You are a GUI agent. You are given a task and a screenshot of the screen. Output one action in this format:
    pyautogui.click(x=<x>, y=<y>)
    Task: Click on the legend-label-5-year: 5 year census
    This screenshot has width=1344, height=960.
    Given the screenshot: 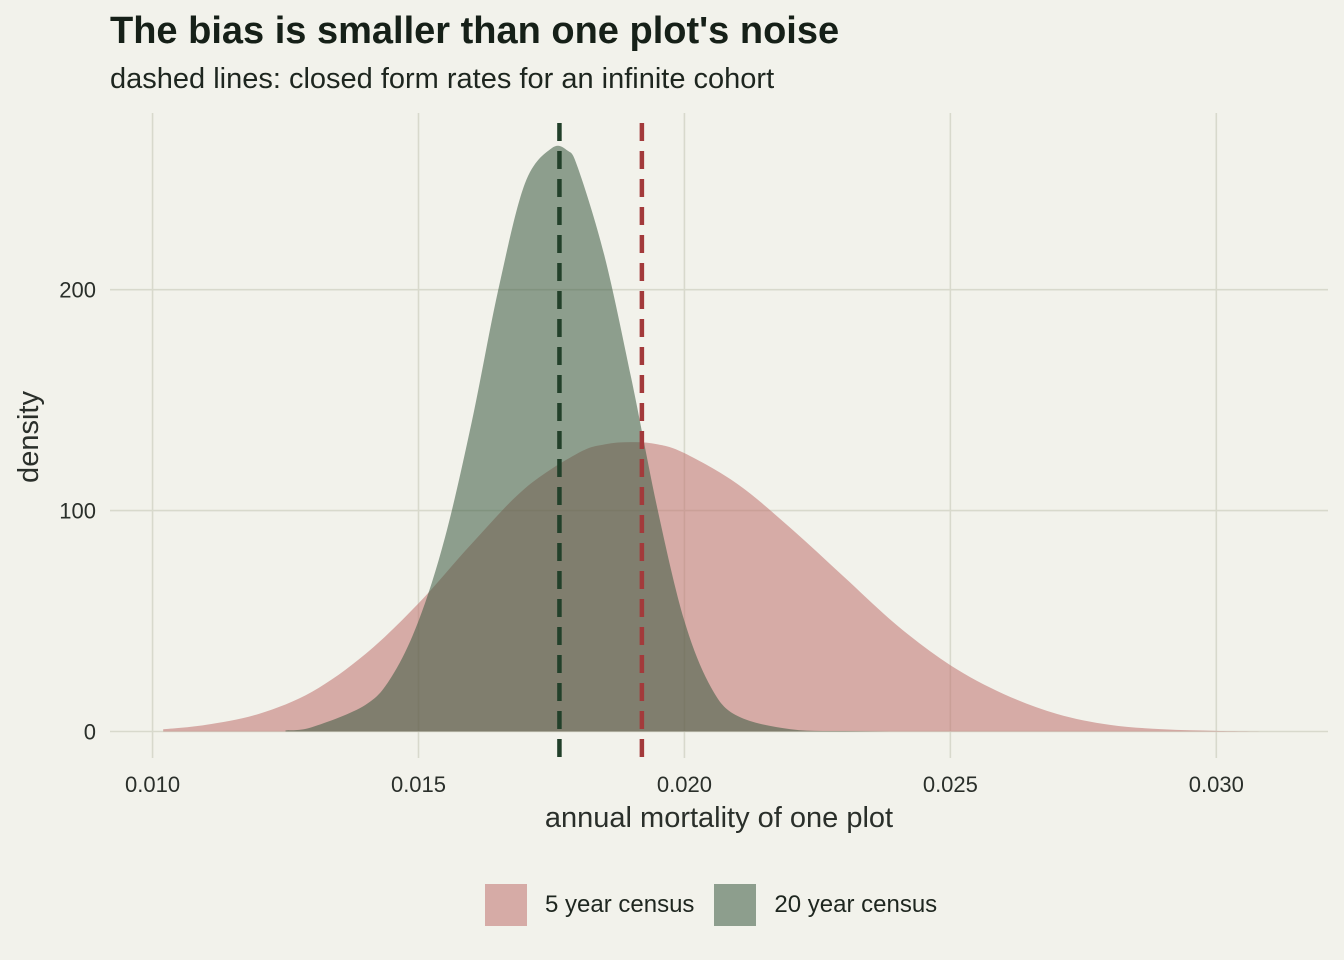 What is the action you would take?
    pyautogui.click(x=620, y=904)
    